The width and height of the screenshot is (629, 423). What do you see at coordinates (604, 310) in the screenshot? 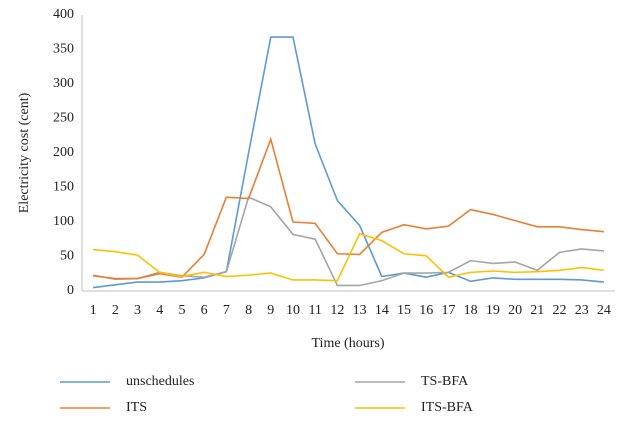
I see `x-tick-label: 24` at bounding box center [604, 310].